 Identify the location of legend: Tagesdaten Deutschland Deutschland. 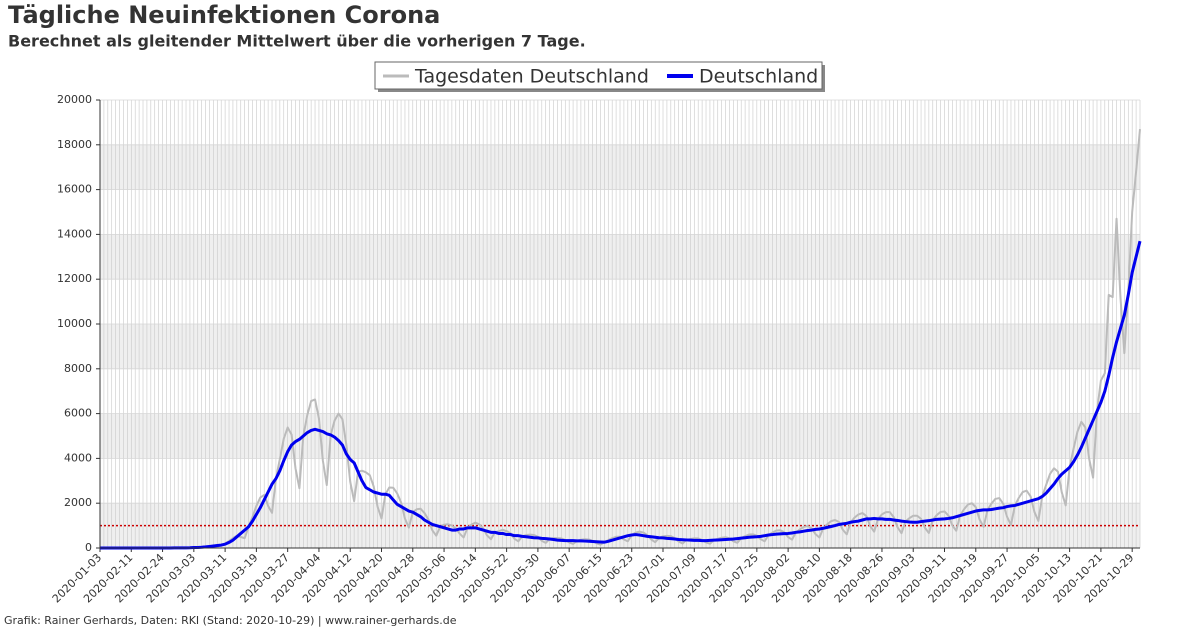
(599, 76).